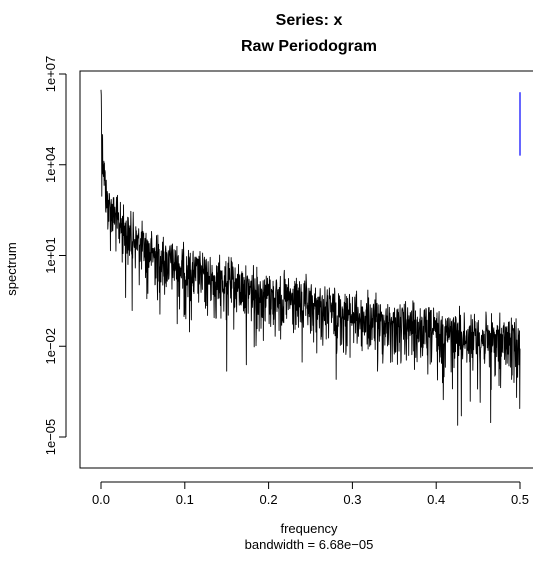 The height and width of the screenshot is (565, 533). I want to click on x-tick-label: 0.1, so click(185, 499).